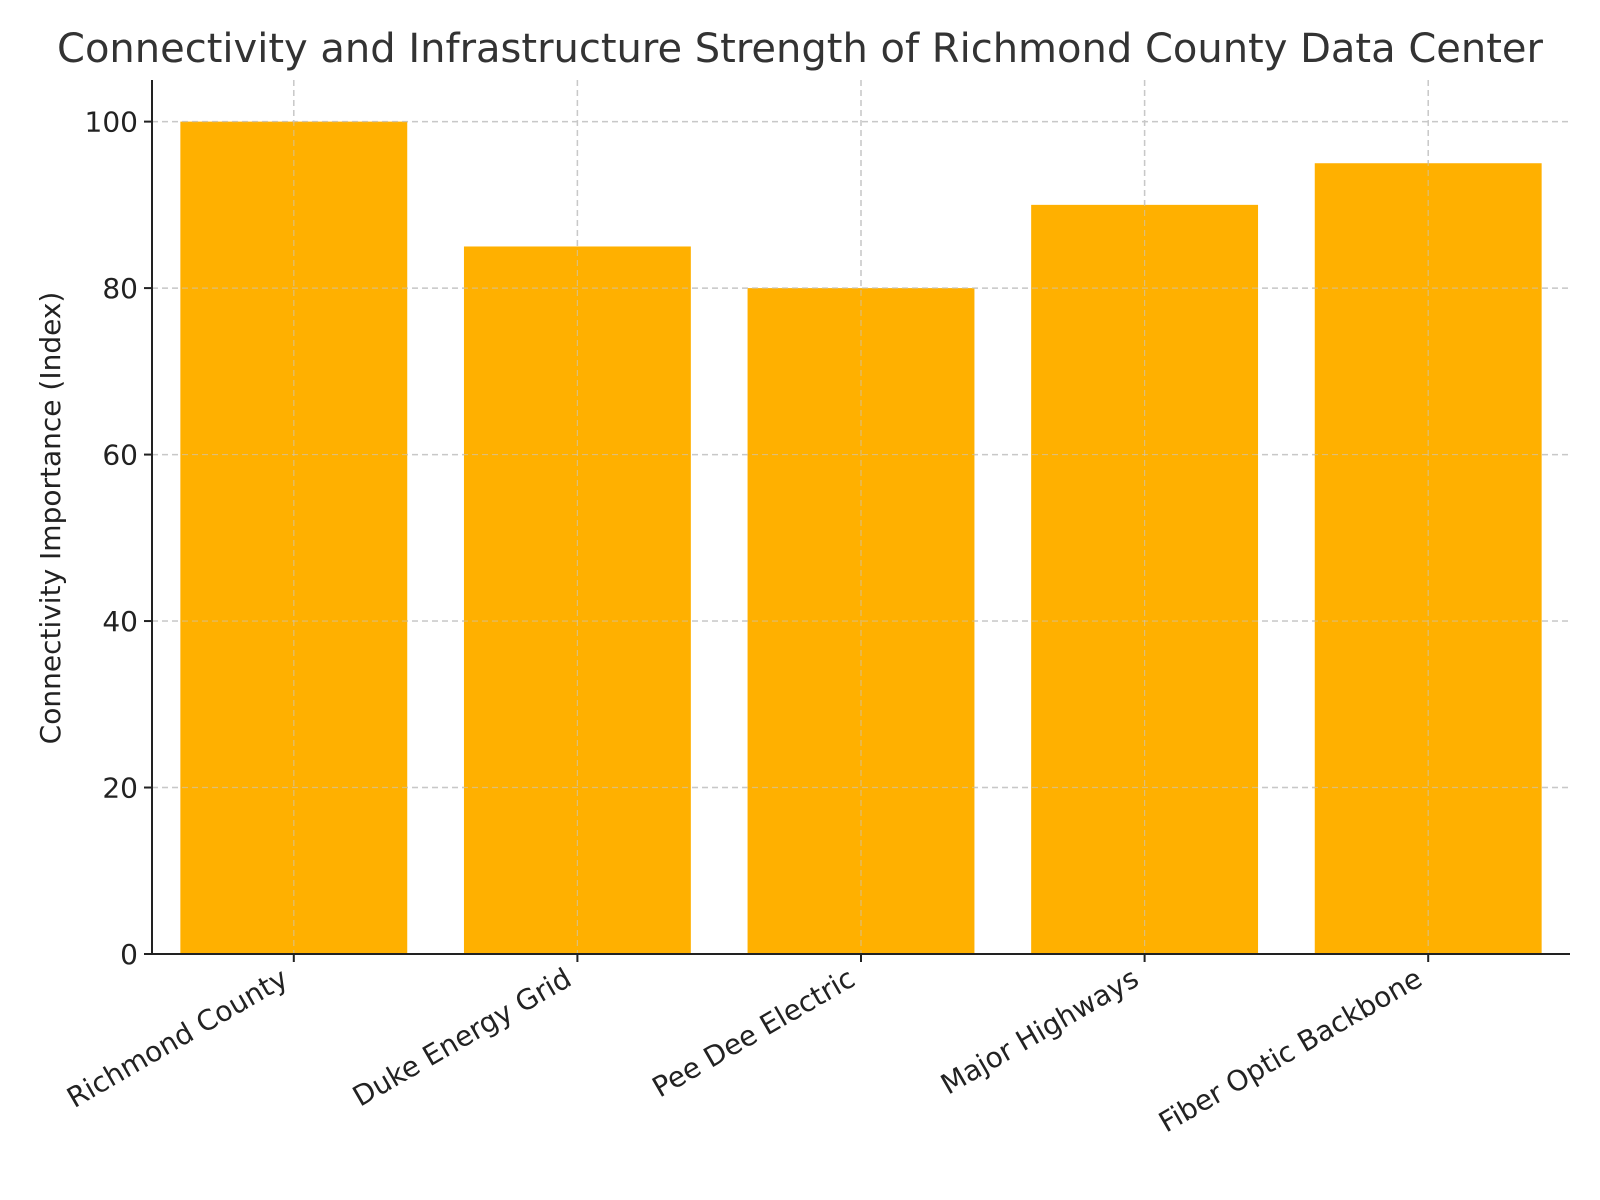  What do you see at coordinates (129, 954) in the screenshot?
I see `y-tick-label: 0` at bounding box center [129, 954].